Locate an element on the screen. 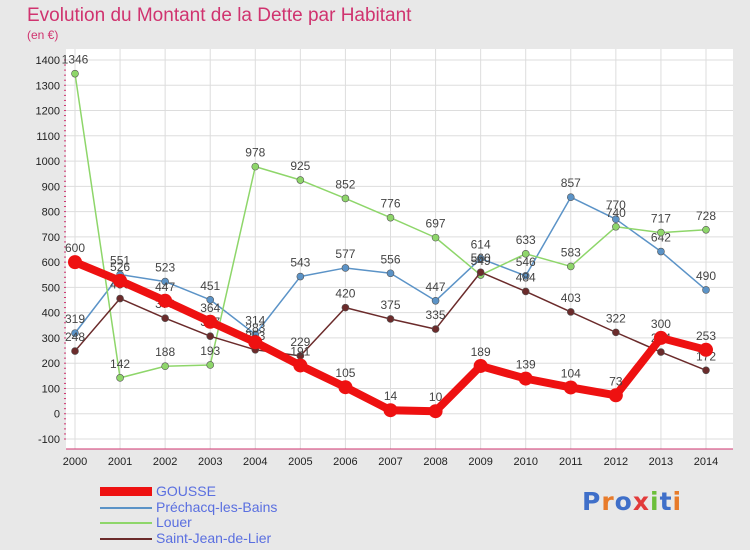  data-label: 633 is located at coordinates (526, 240).